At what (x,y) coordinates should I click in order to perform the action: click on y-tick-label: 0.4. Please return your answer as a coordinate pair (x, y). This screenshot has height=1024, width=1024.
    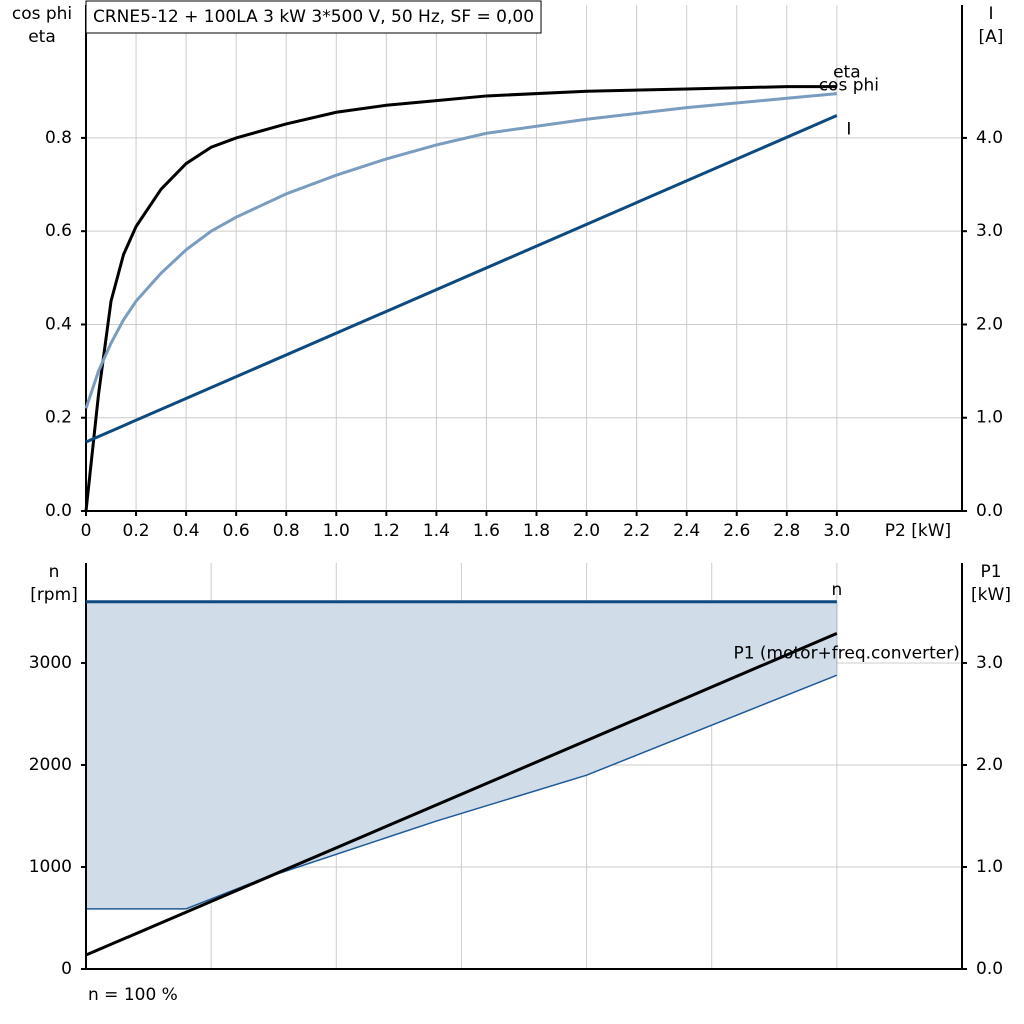
    Looking at the image, I should click on (58, 324).